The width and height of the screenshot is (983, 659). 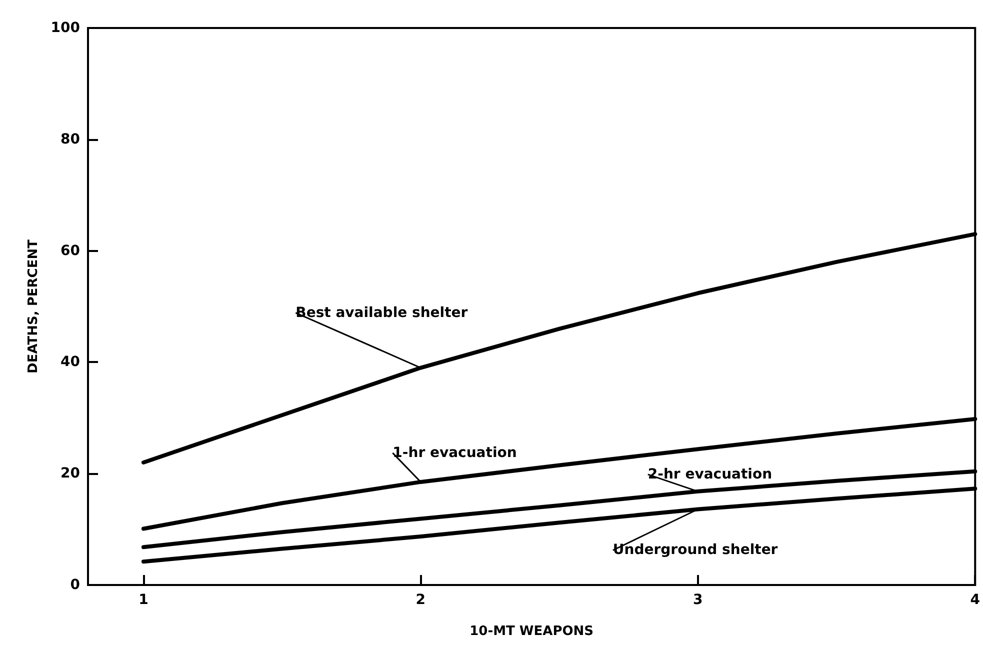 What do you see at coordinates (70, 362) in the screenshot?
I see `y-tick-label: 40` at bounding box center [70, 362].